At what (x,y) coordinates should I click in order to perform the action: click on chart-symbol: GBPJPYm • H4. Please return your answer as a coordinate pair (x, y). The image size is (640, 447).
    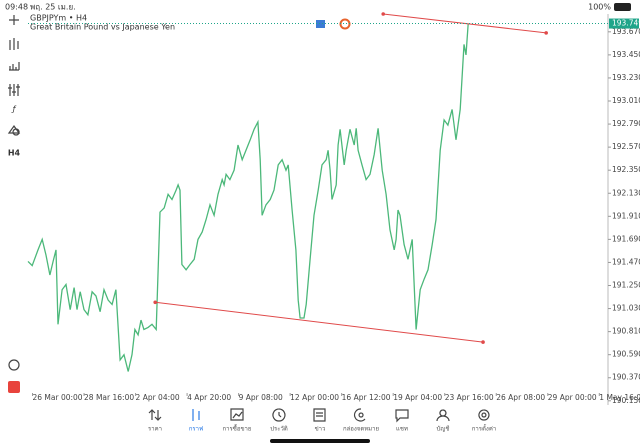
    Looking at the image, I should click on (58, 18).